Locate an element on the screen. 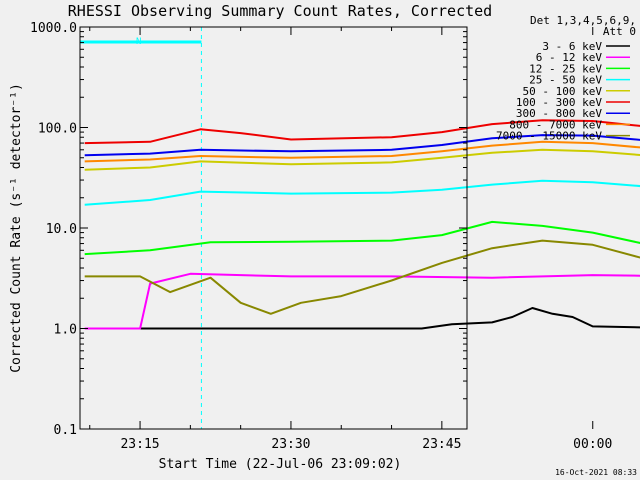 Image resolution: width=640 pixels, height=480 pixels. series-line-800-7000-kev is located at coordinates (362, 151).